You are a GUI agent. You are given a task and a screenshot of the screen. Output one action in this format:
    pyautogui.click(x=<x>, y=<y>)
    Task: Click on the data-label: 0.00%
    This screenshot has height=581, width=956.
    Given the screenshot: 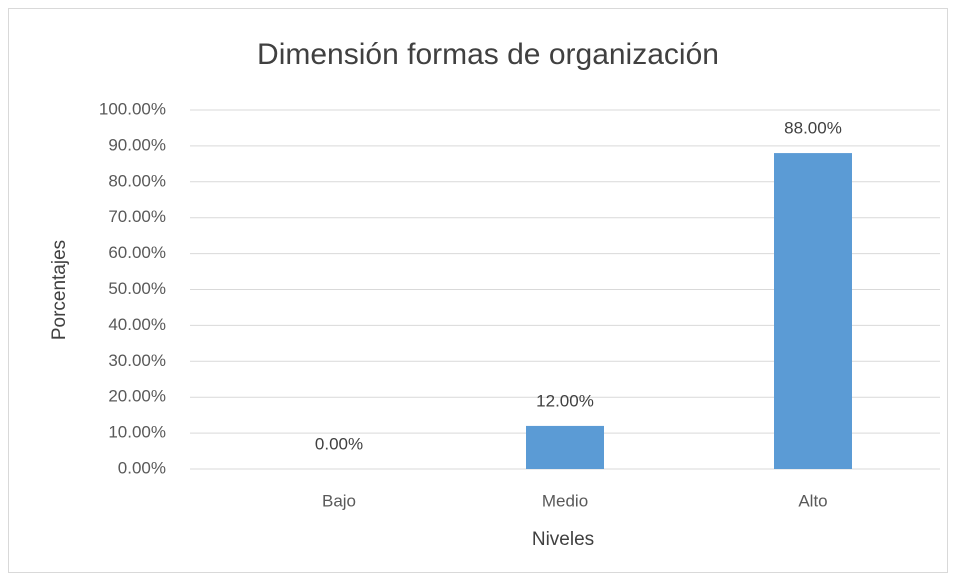 What is the action you would take?
    pyautogui.click(x=339, y=443)
    